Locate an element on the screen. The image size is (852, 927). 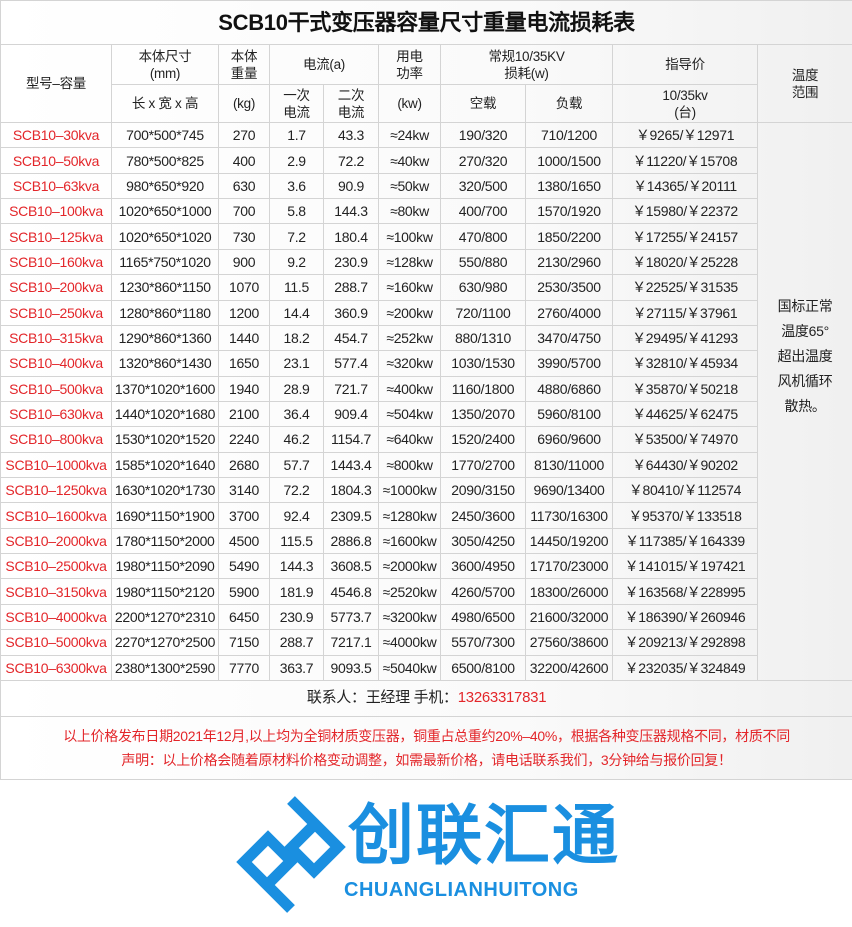
cell-weight: 3140 is located at coordinates (244, 490).